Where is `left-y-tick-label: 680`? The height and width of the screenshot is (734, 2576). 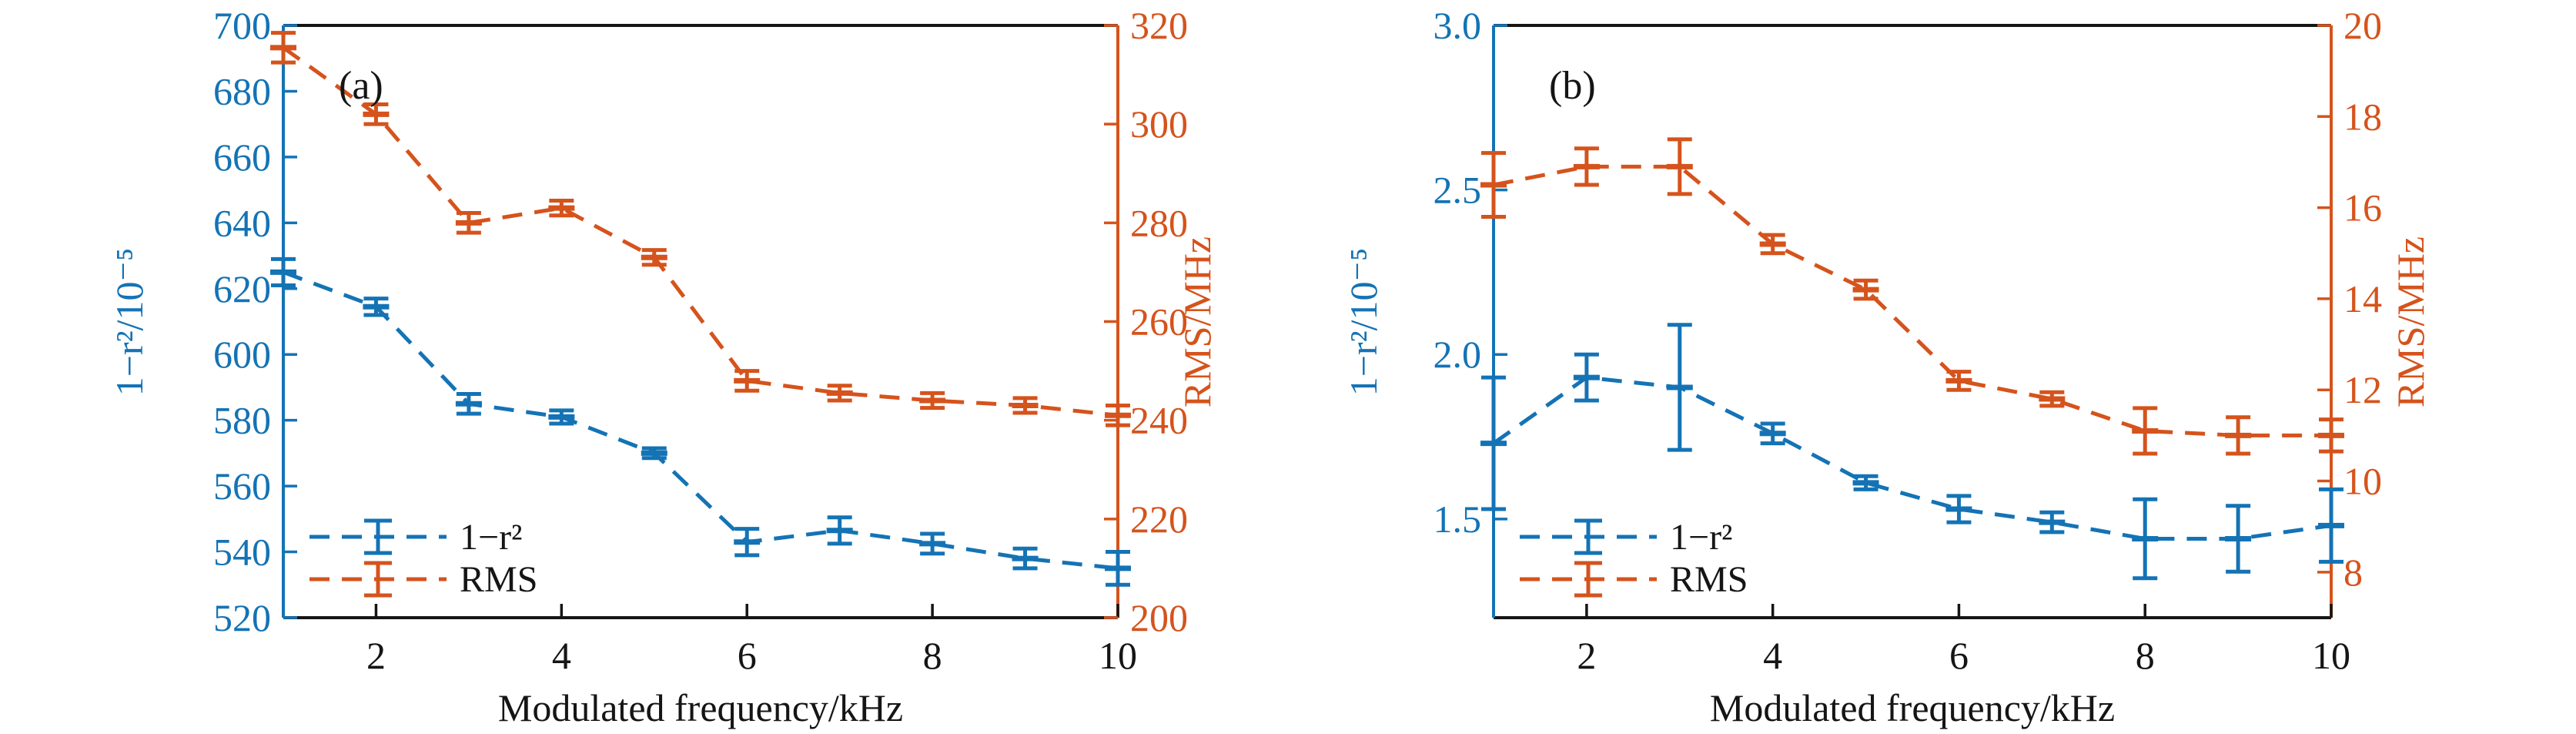 left-y-tick-label: 680 is located at coordinates (242, 90).